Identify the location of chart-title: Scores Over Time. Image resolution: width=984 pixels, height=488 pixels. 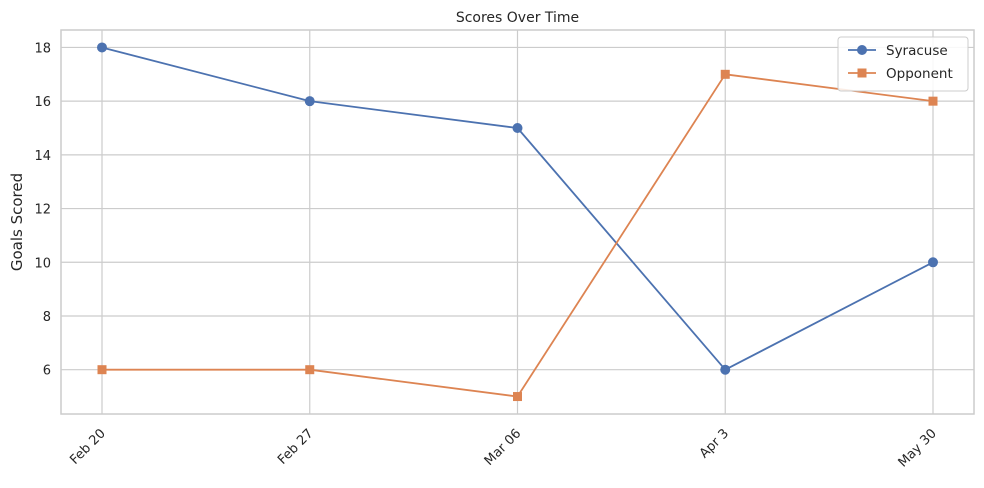
(517, 18).